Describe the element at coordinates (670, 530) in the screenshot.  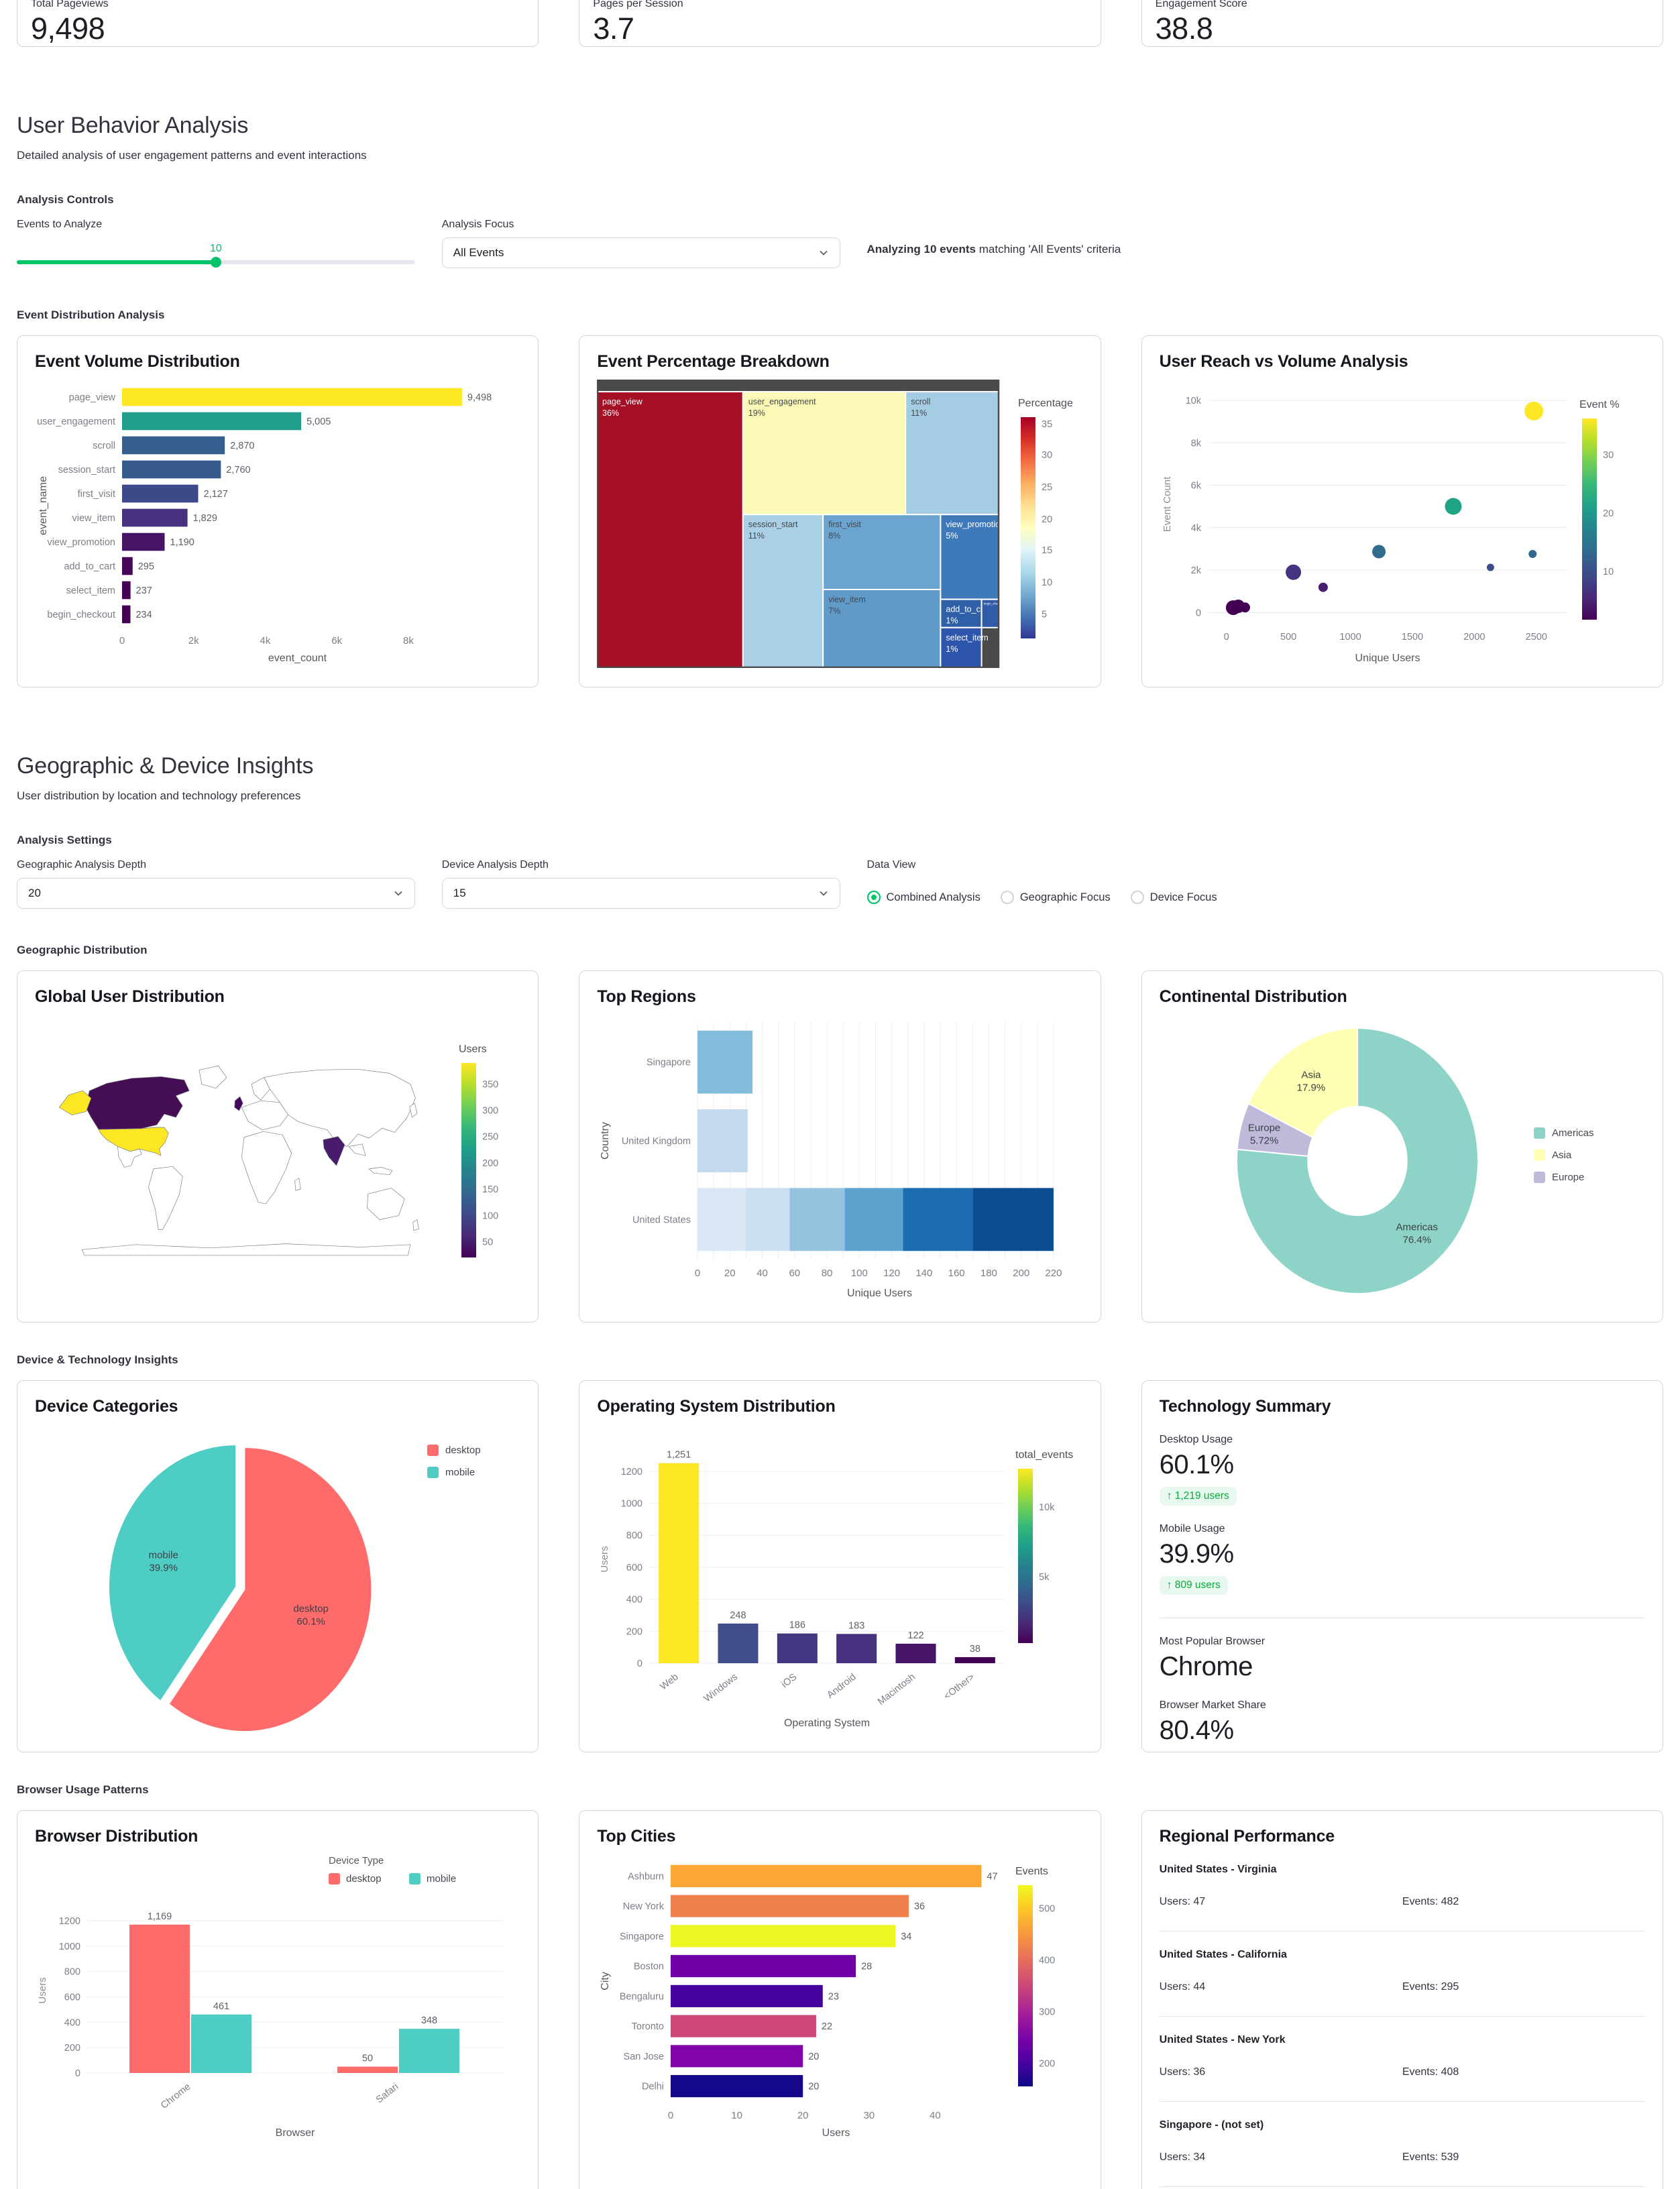
I see `treemap-tile-page_view` at that location.